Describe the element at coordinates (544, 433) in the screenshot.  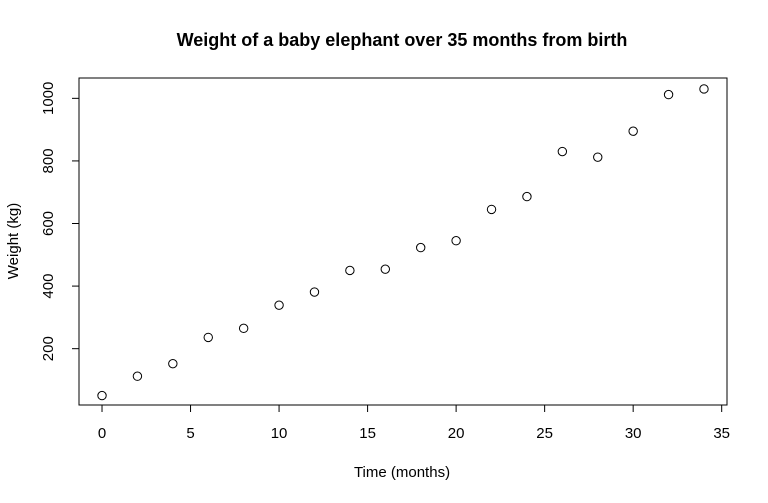
I see `x-tick-label: 25` at that location.